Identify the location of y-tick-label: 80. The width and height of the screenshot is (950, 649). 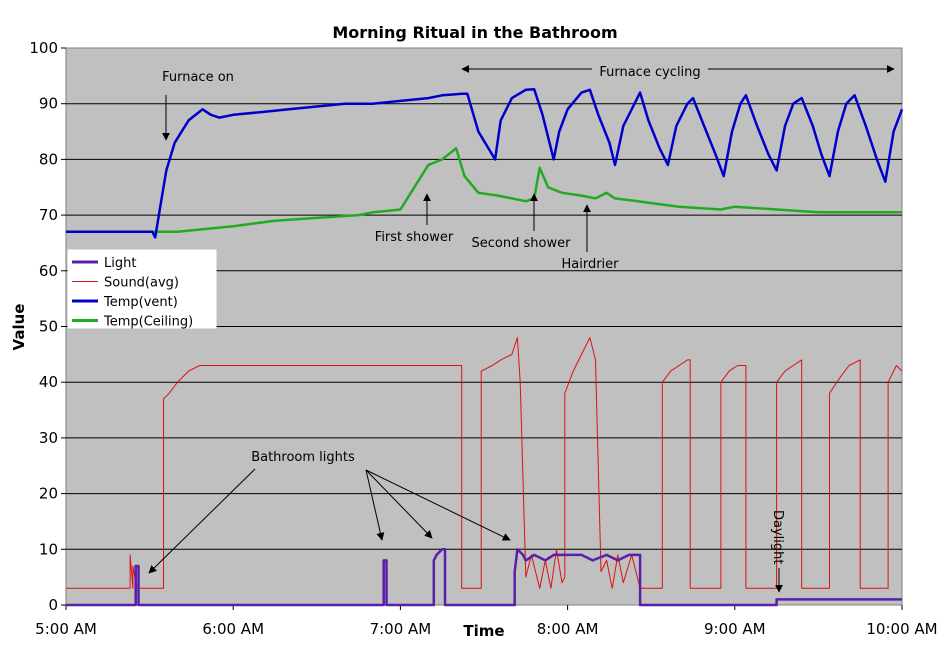
(48, 159).